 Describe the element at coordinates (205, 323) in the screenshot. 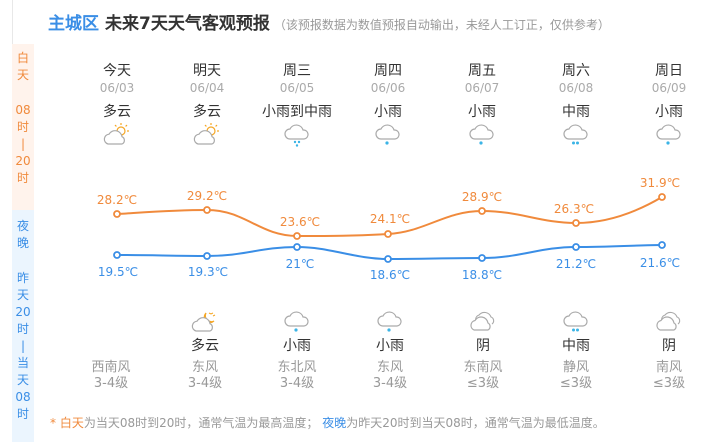

I see `partly-cloudy-night-icon` at that location.